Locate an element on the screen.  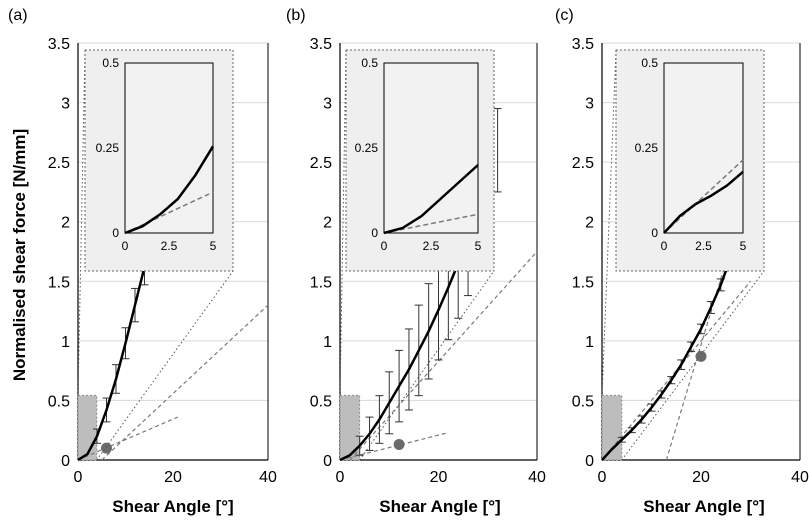
y-axis-label: Normalised shear force [N/mm] is located at coordinates (19, 255).